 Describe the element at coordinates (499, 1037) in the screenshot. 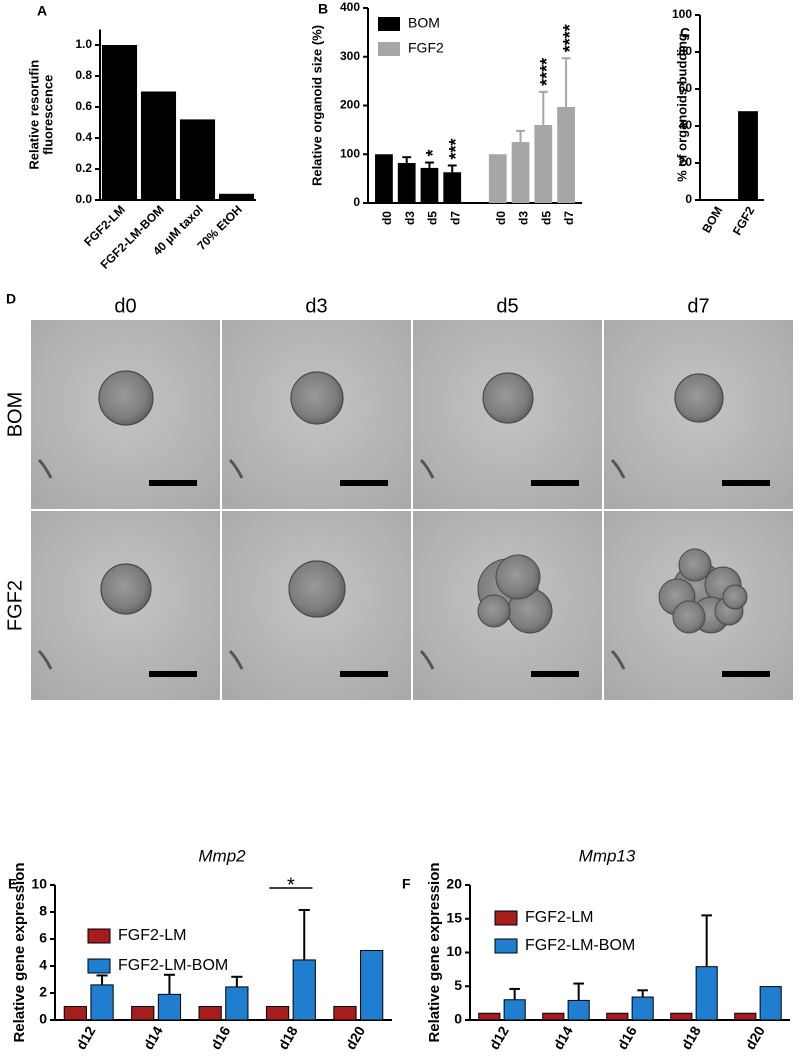

I see `x-tick-label: d12` at that location.